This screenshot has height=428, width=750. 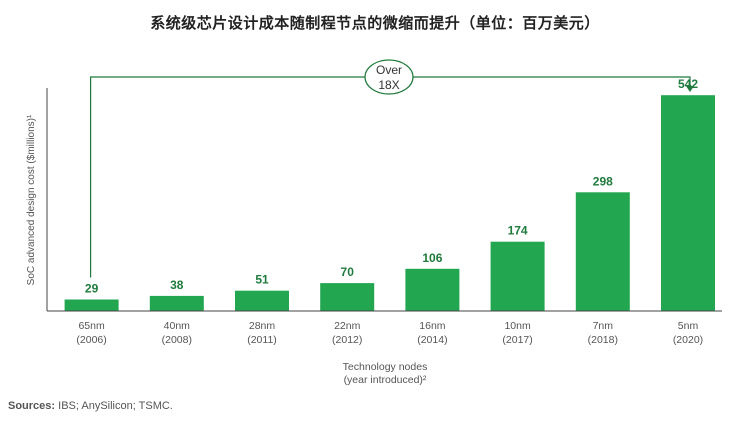 What do you see at coordinates (91, 326) in the screenshot?
I see `x-tick-label-node: 65nm` at bounding box center [91, 326].